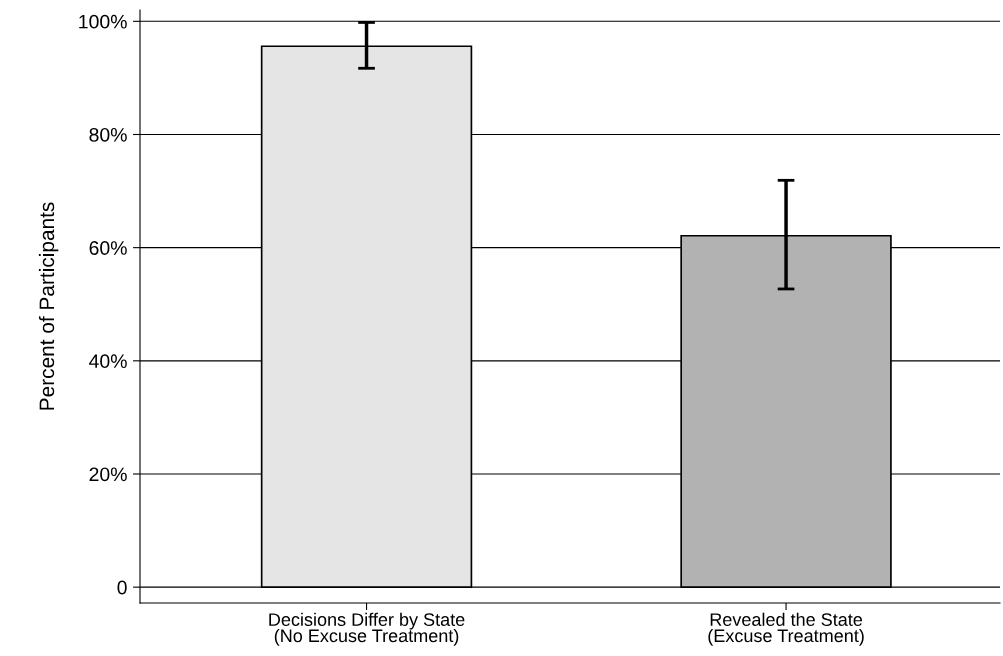 This screenshot has width=1003, height=656. I want to click on x-tick-label: Decisions Differ by State (No Excuse Treatment), so click(367, 629).